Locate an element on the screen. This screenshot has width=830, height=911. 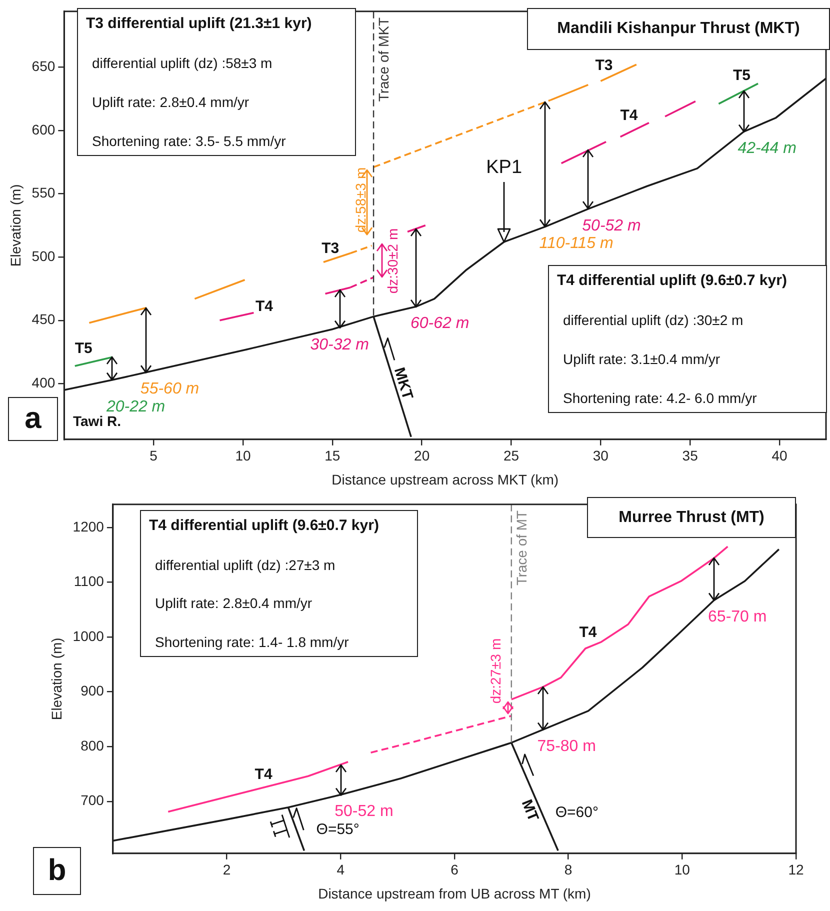
annotation: dz:27±3 m is located at coordinates (496, 671).